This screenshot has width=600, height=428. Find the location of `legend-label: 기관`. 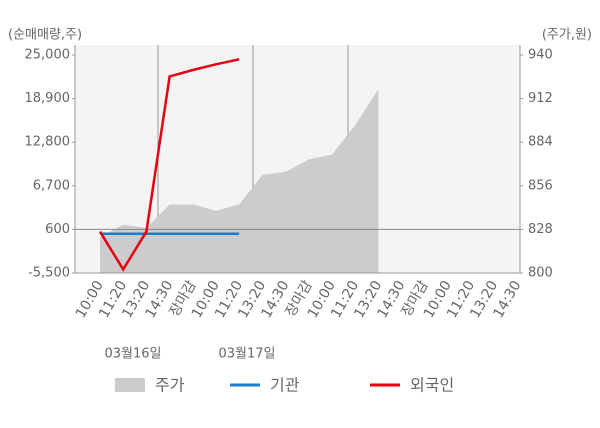

legend-label: 기관 is located at coordinates (285, 385).